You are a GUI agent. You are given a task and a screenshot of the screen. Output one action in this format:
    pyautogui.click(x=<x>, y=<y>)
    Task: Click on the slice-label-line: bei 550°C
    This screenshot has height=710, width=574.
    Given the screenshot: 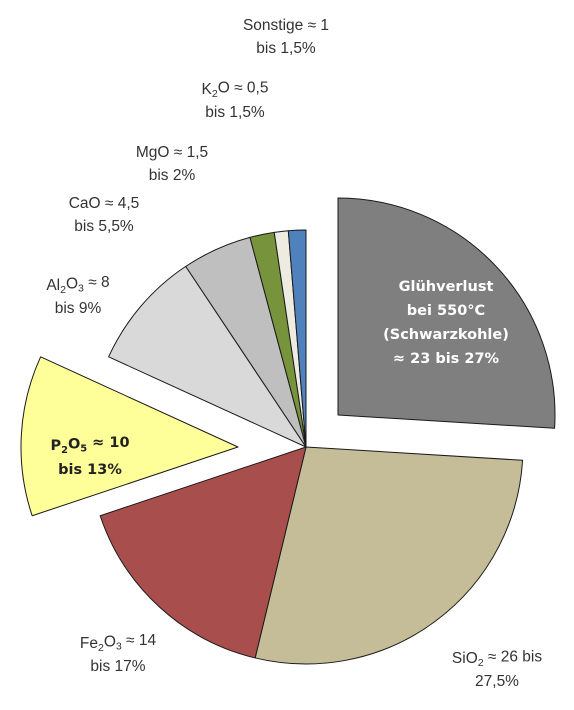 What is the action you would take?
    pyautogui.click(x=446, y=311)
    